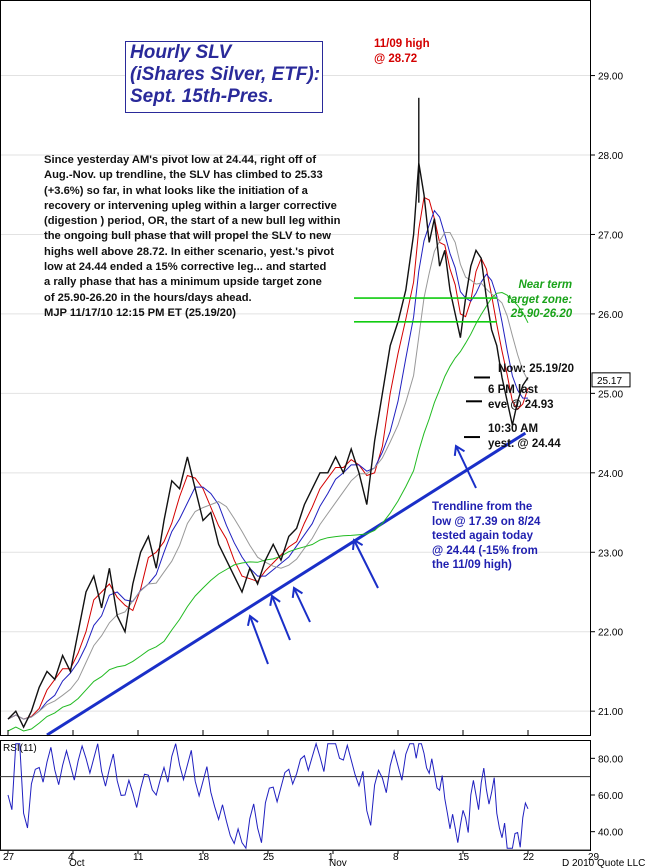 The image size is (652, 868). I want to click on last-price-box, so click(611, 380).